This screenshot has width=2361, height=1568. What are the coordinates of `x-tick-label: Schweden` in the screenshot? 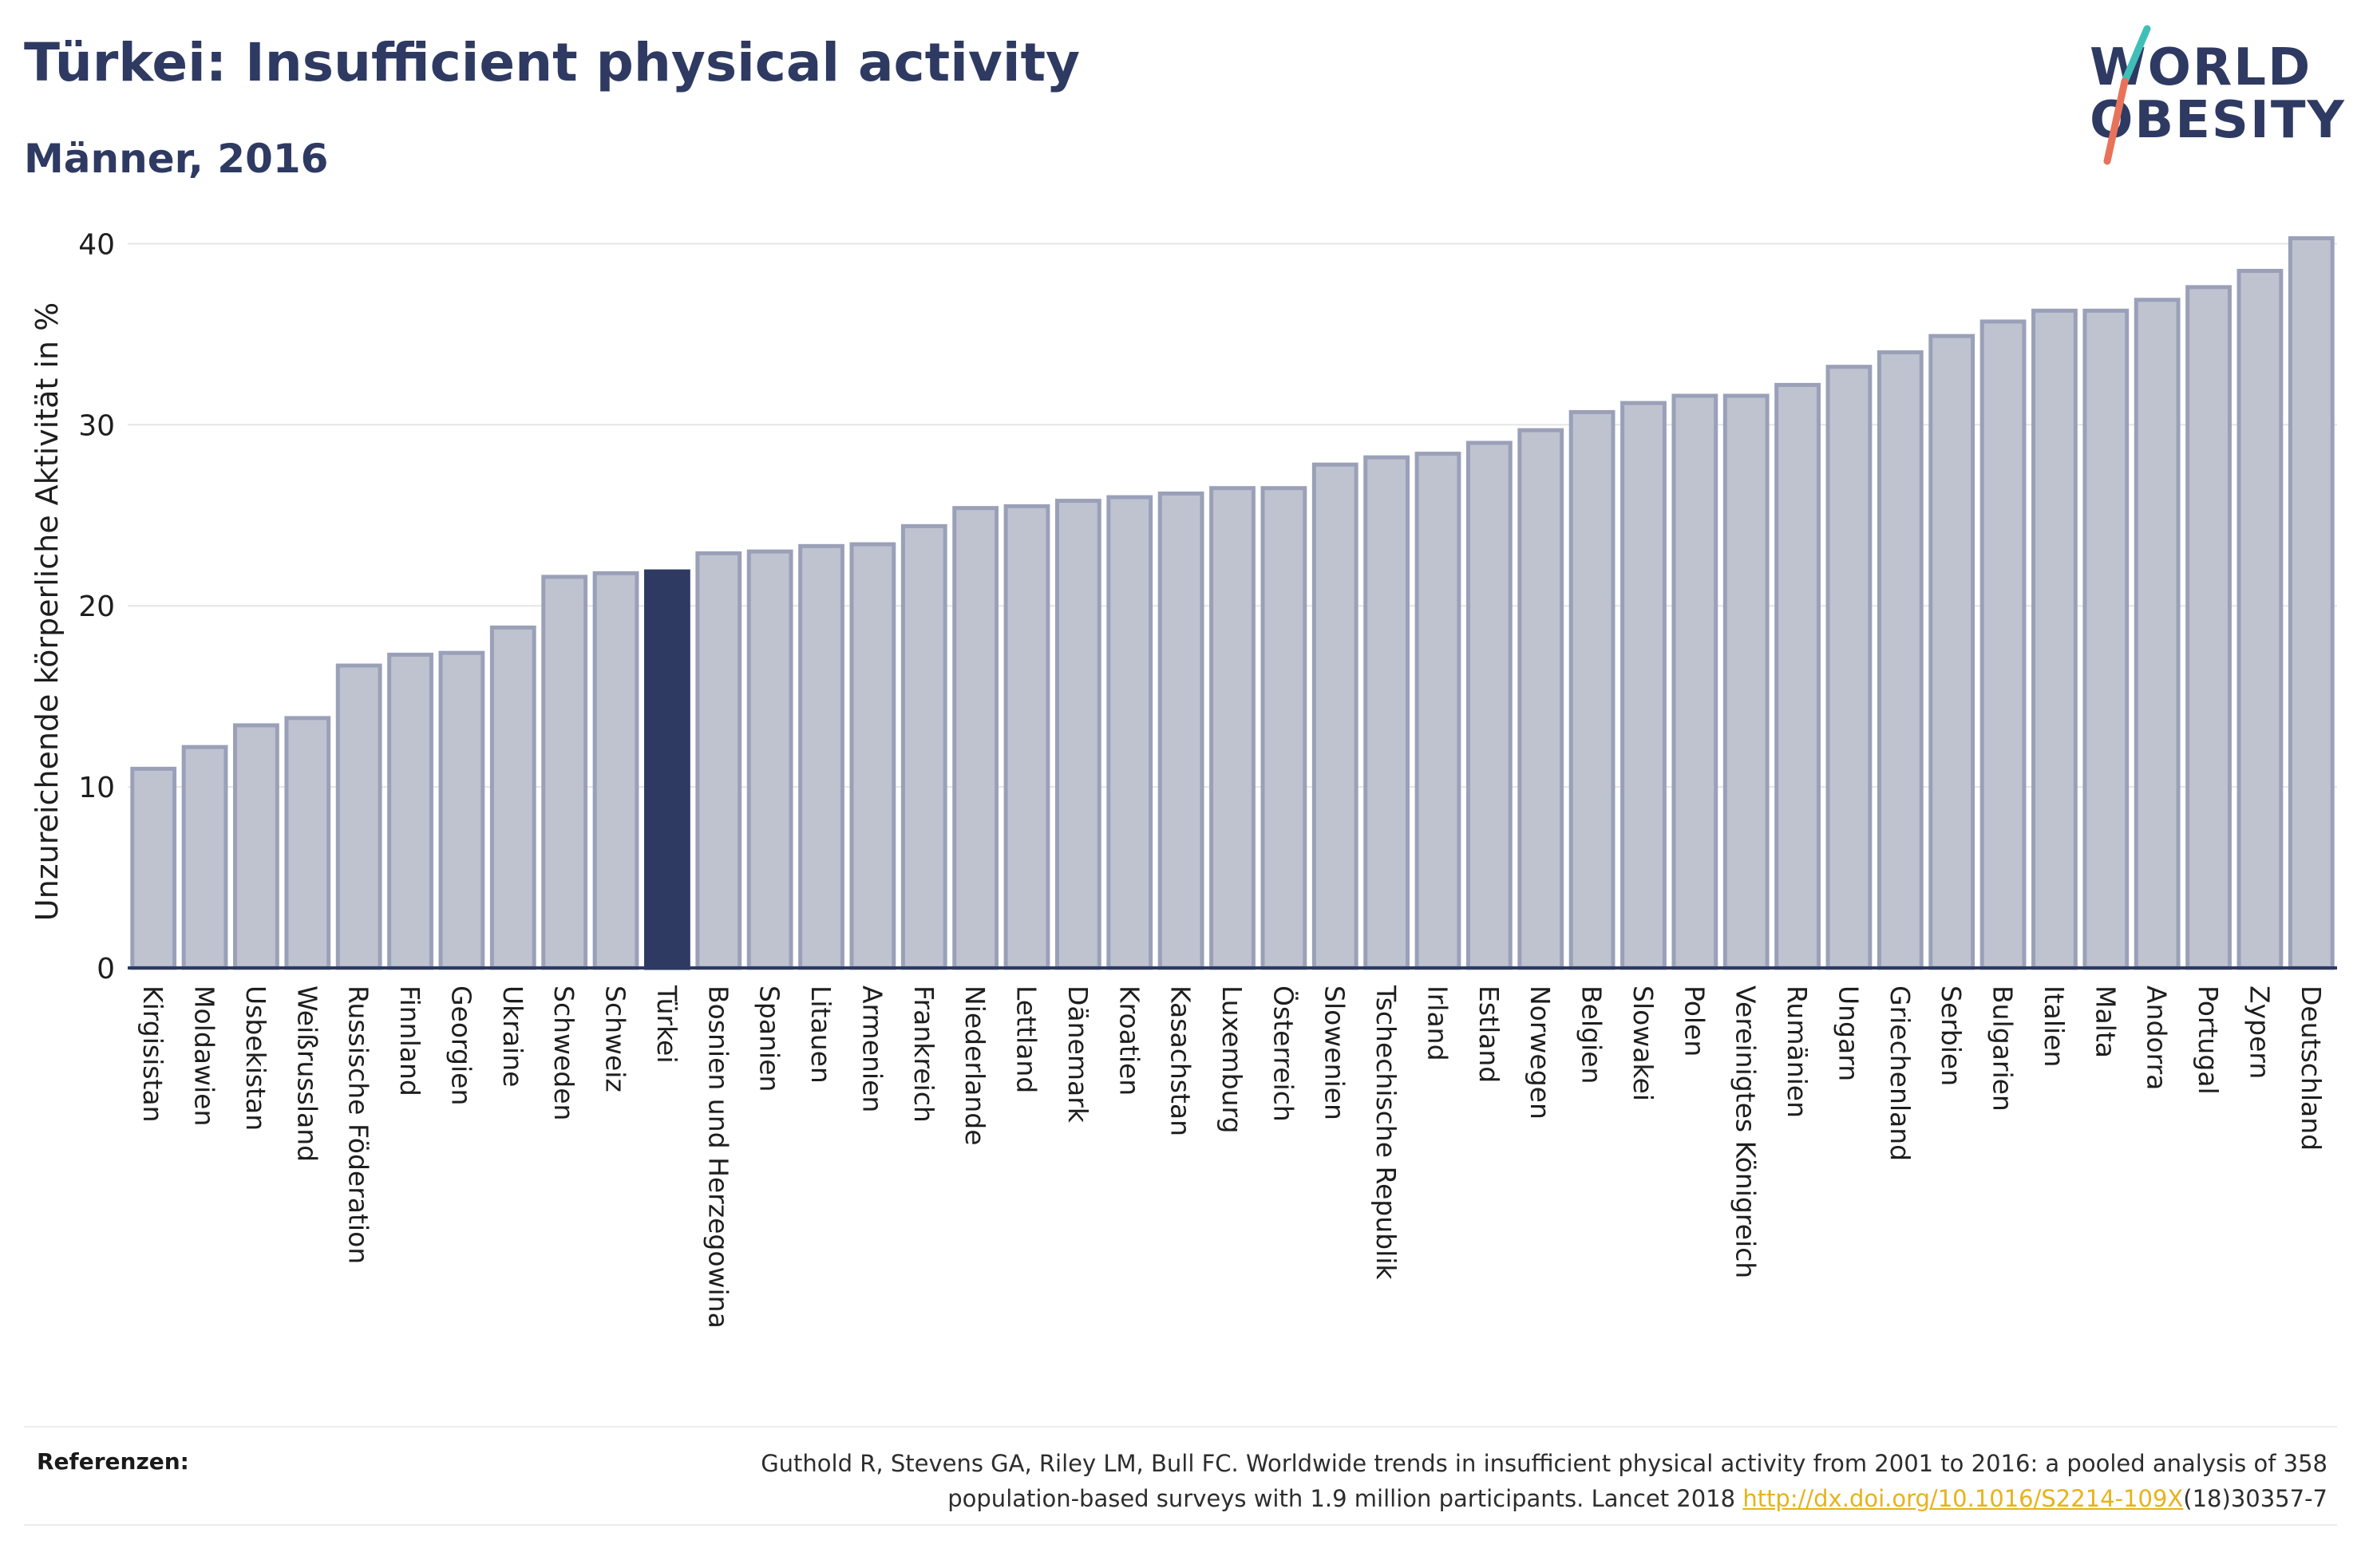 It's located at (563, 1052).